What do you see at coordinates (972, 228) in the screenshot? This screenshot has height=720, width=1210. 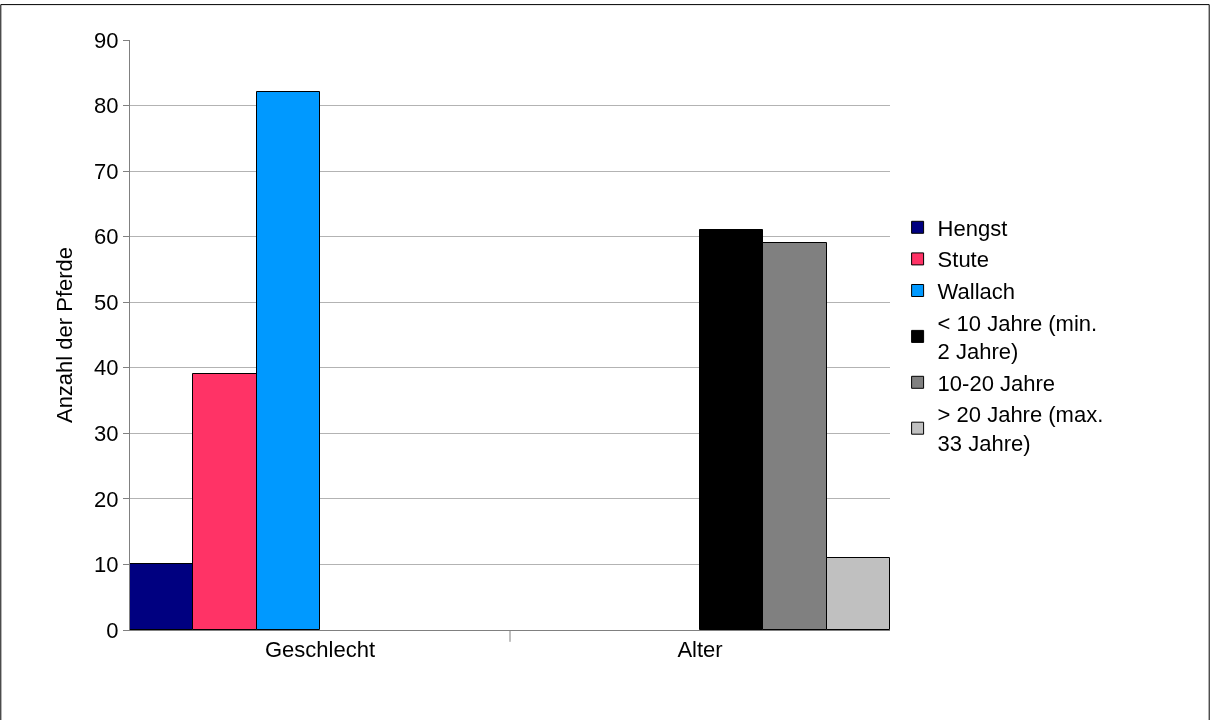 I see `legend-label: Hengst` at bounding box center [972, 228].